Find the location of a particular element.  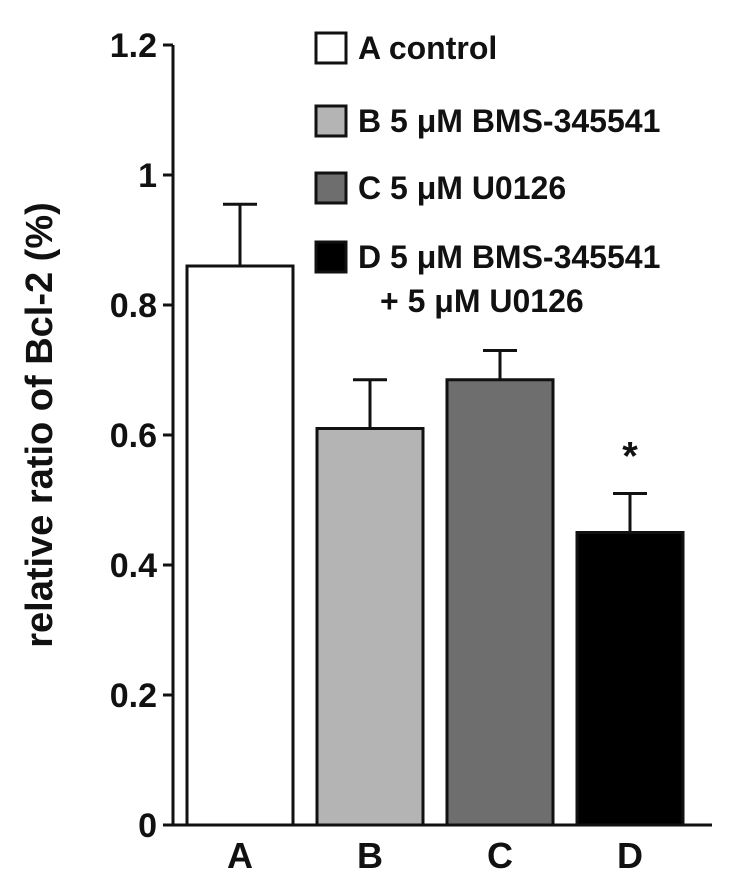

legend-swatch-B is located at coordinates (331, 121).